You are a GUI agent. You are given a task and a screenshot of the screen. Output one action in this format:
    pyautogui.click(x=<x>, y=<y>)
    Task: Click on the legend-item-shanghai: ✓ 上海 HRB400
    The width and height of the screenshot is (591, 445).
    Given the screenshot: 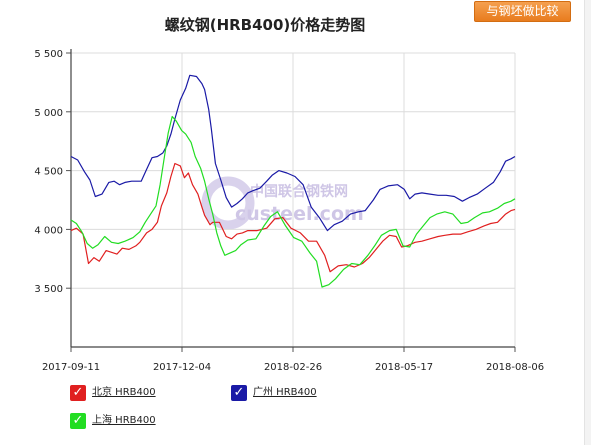 What is the action you would take?
    pyautogui.click(x=135, y=422)
    